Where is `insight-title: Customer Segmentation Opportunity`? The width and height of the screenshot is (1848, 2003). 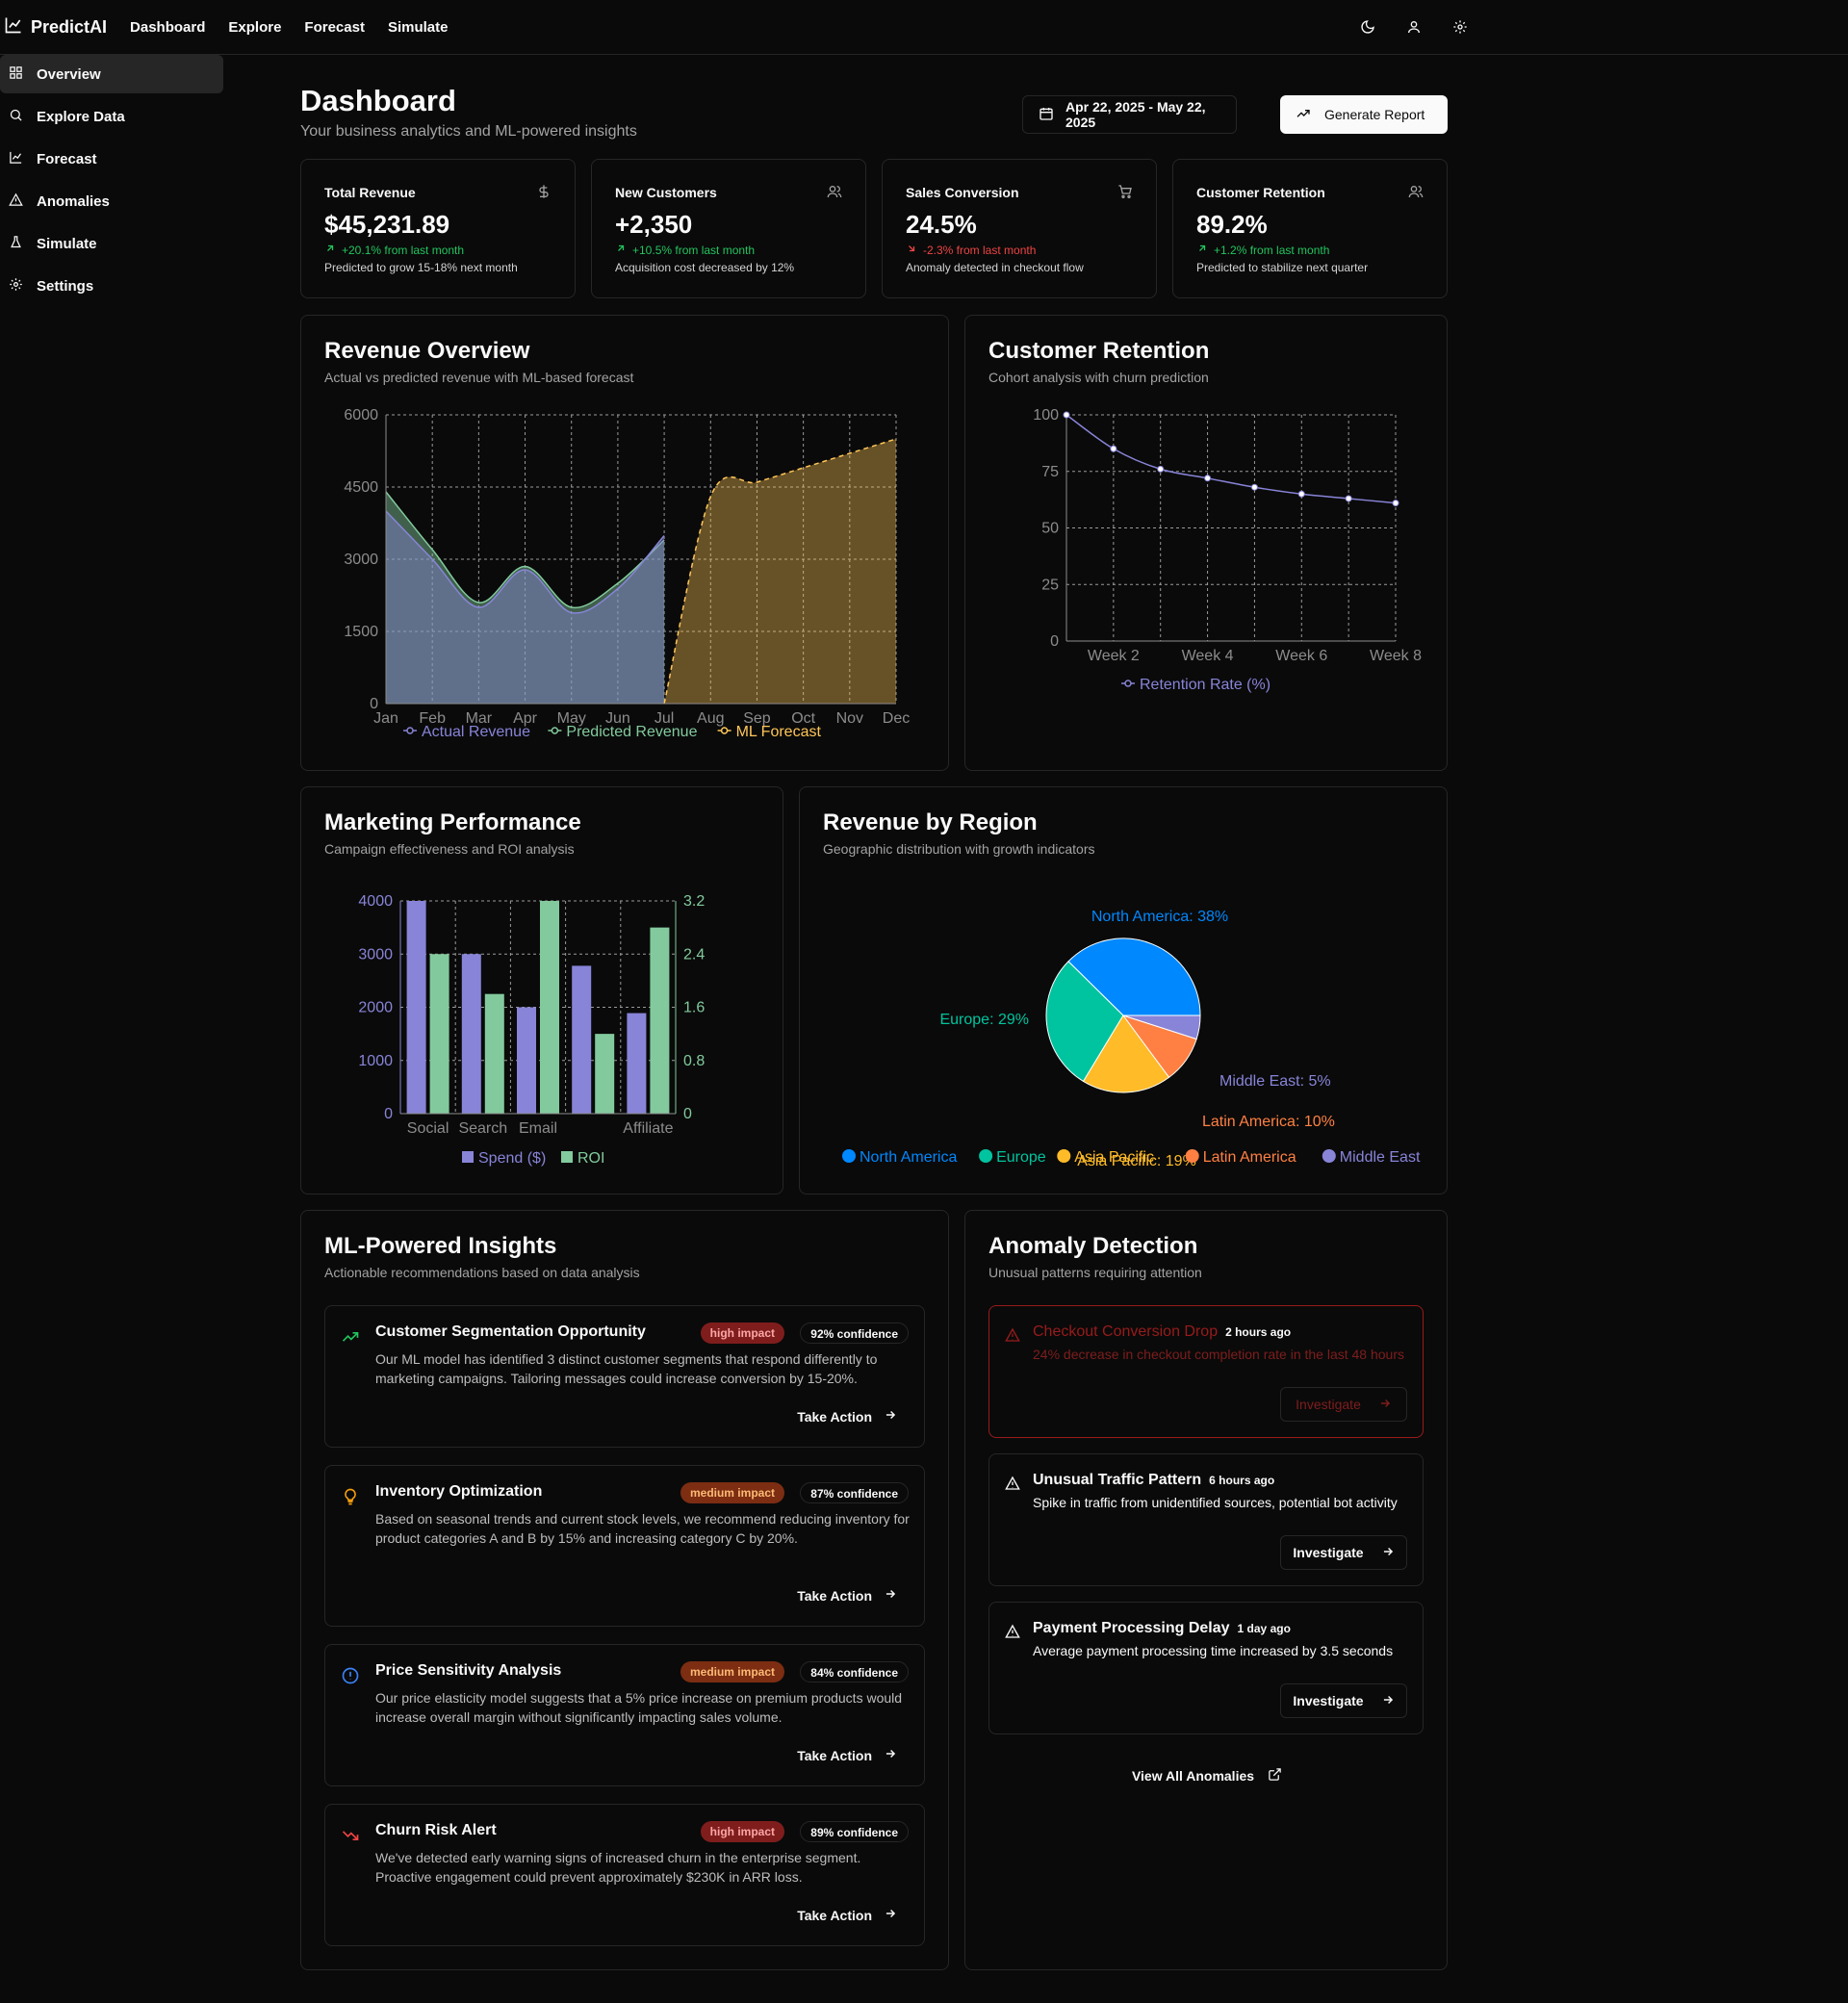 insight-title: Customer Segmentation Opportunity is located at coordinates (510, 1331).